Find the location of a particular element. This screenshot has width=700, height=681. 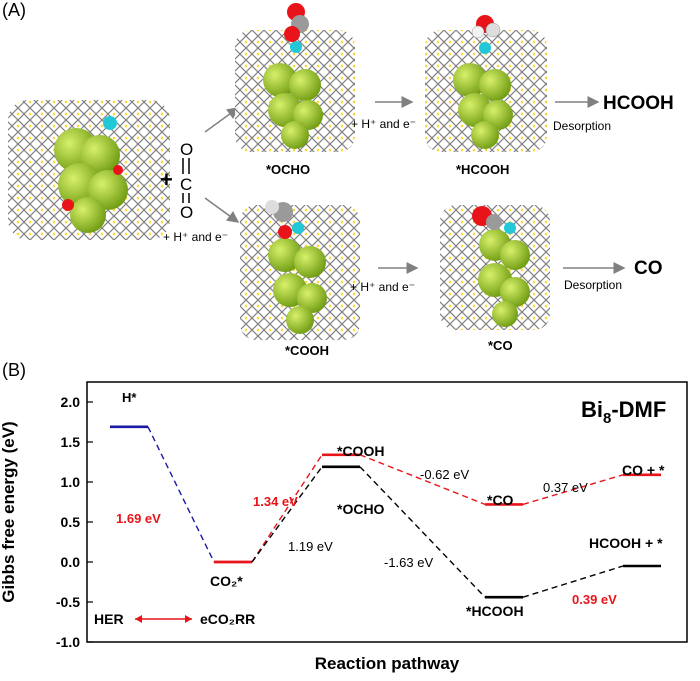

energy-label-ocho-to-hcooh: -1.63 eV is located at coordinates (408, 562).